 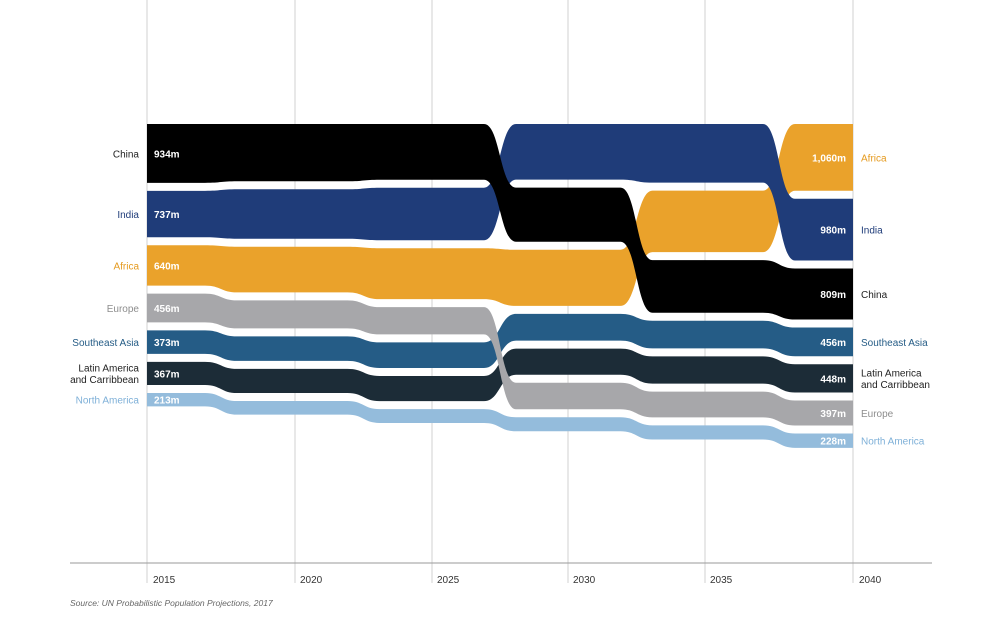 I want to click on value-start-latin-america-and-carribbean: 367m, so click(x=167, y=374).